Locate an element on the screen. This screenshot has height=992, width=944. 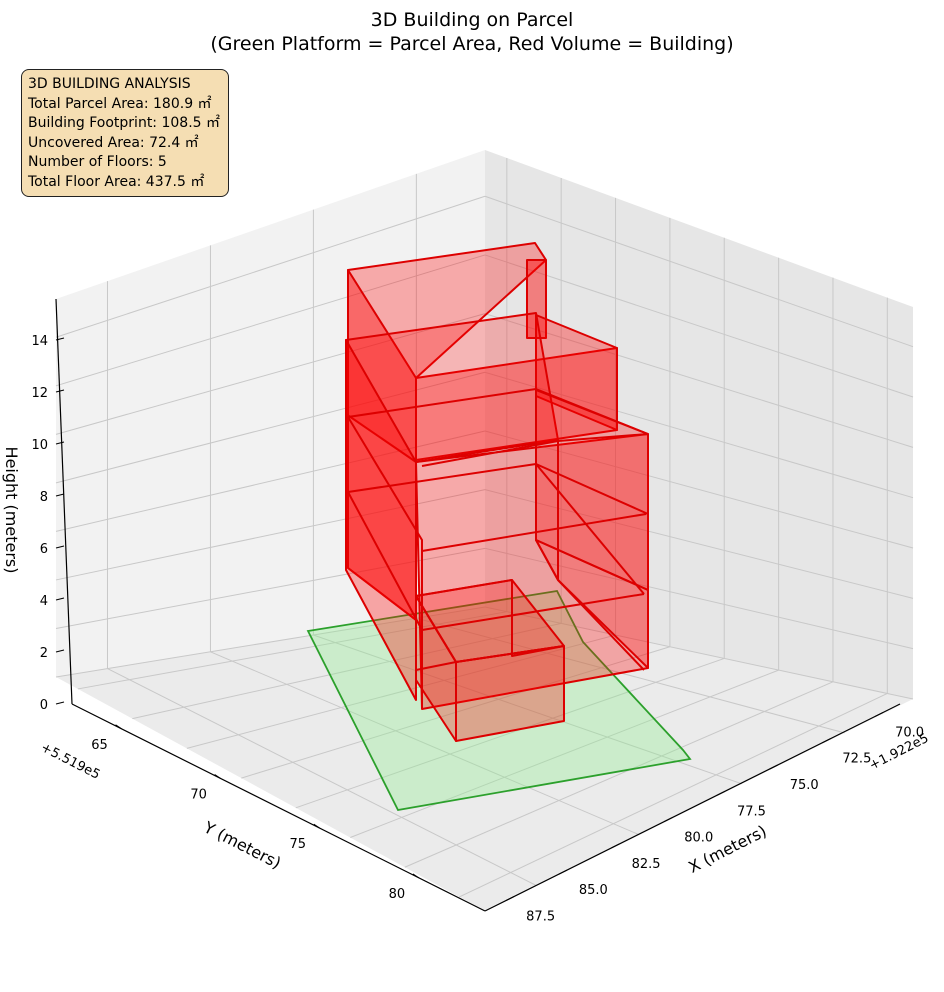
x-axis-line is located at coordinates (692, 807).